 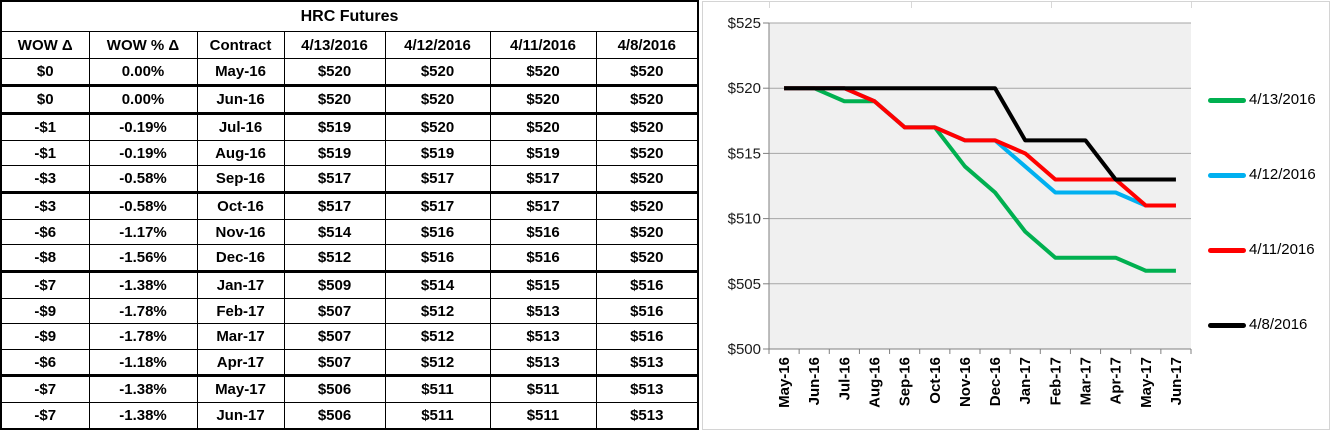 I want to click on legend-item: 4/8/2016, so click(x=1257, y=325).